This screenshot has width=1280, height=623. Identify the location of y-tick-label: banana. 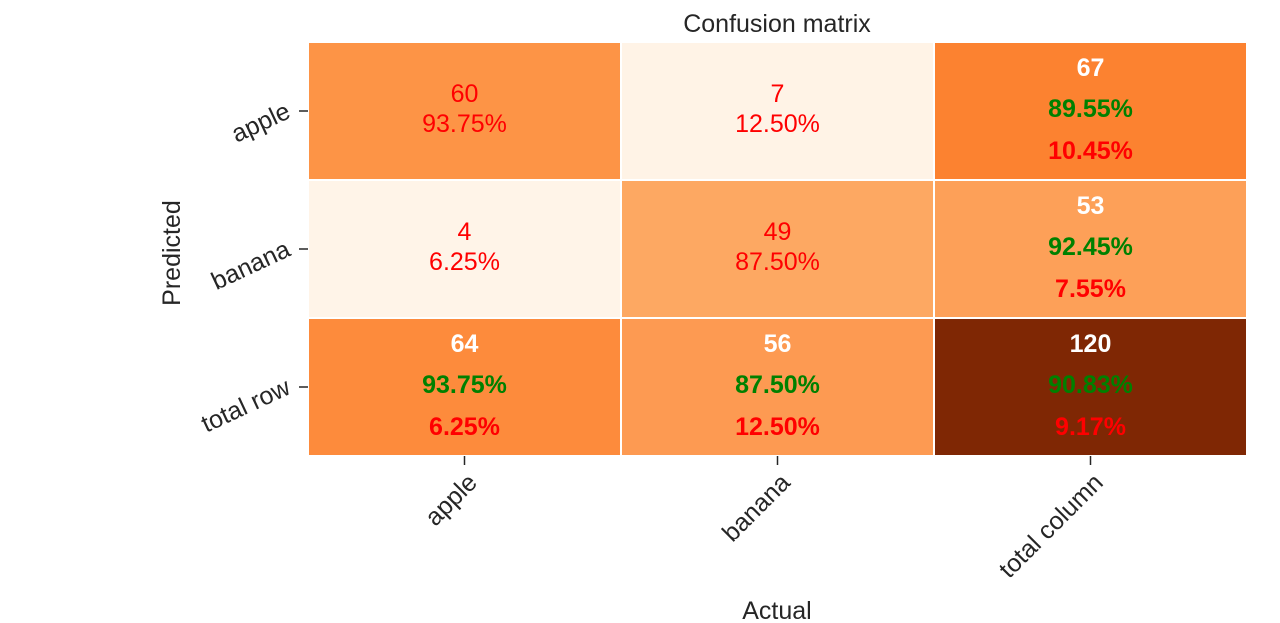
(251, 265).